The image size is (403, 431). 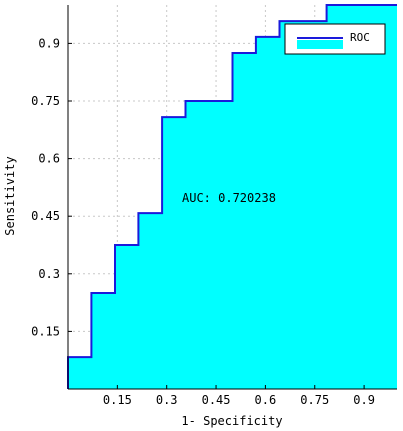 What do you see at coordinates (45, 331) in the screenshot?
I see `y-tick-label-0: 0.15` at bounding box center [45, 331].